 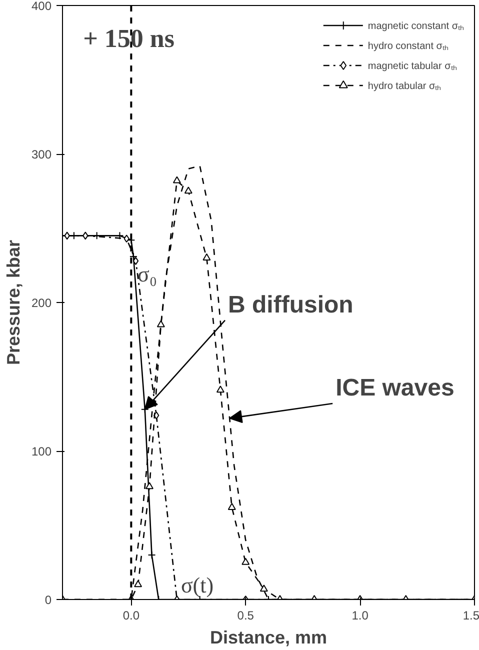 What do you see at coordinates (41, 6) in the screenshot?
I see `y-tick-label: 400` at bounding box center [41, 6].